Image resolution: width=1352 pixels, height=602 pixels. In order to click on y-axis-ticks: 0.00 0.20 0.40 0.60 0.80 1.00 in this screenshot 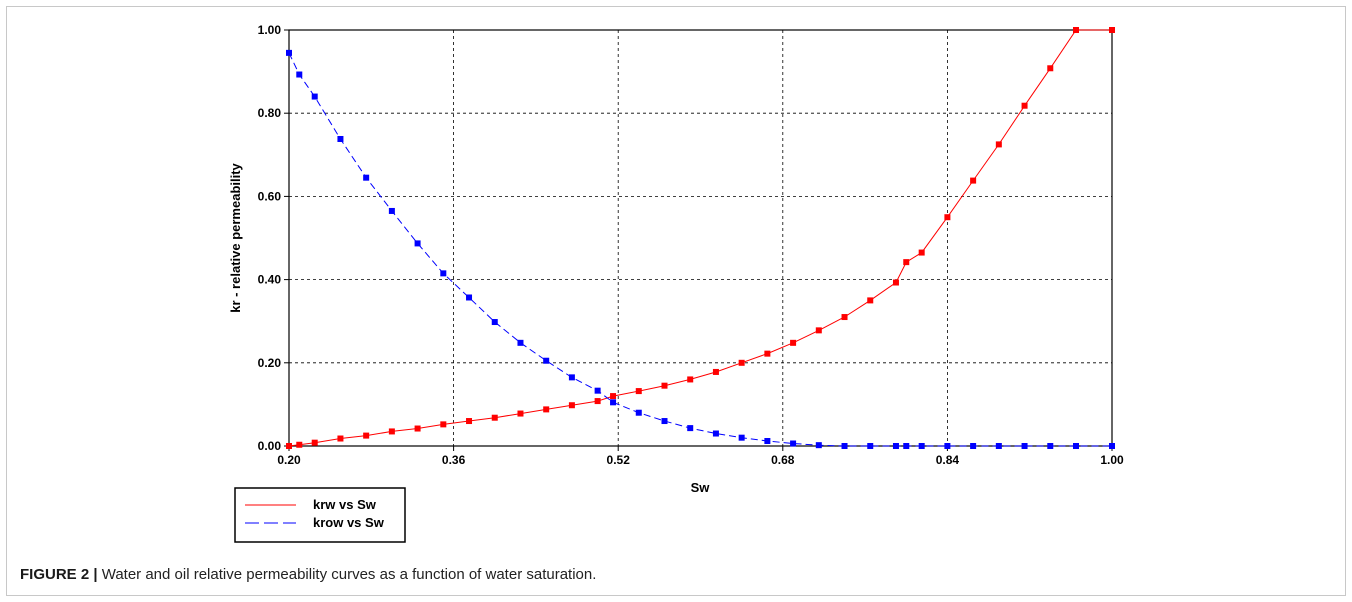, I will do `click(273, 238)`.